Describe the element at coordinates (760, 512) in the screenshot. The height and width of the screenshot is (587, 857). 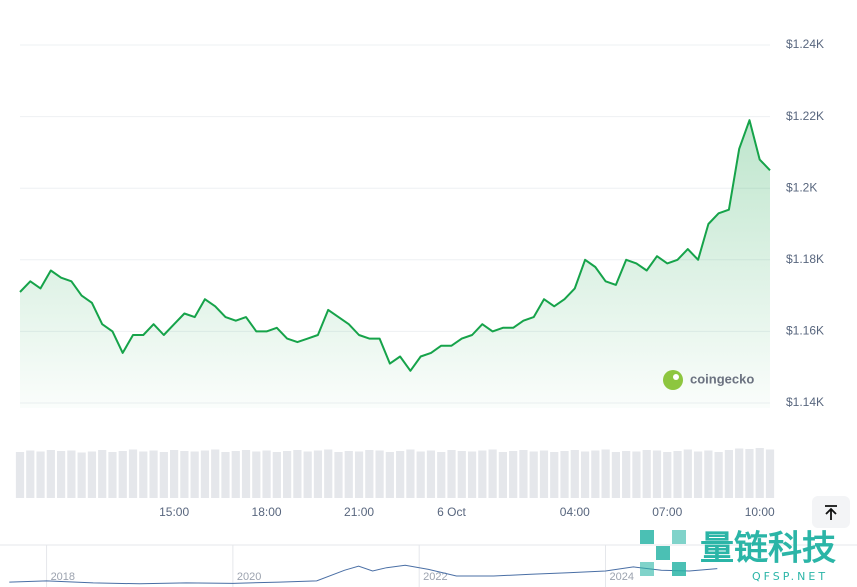
I see `x-tick-label: 10:00` at that location.